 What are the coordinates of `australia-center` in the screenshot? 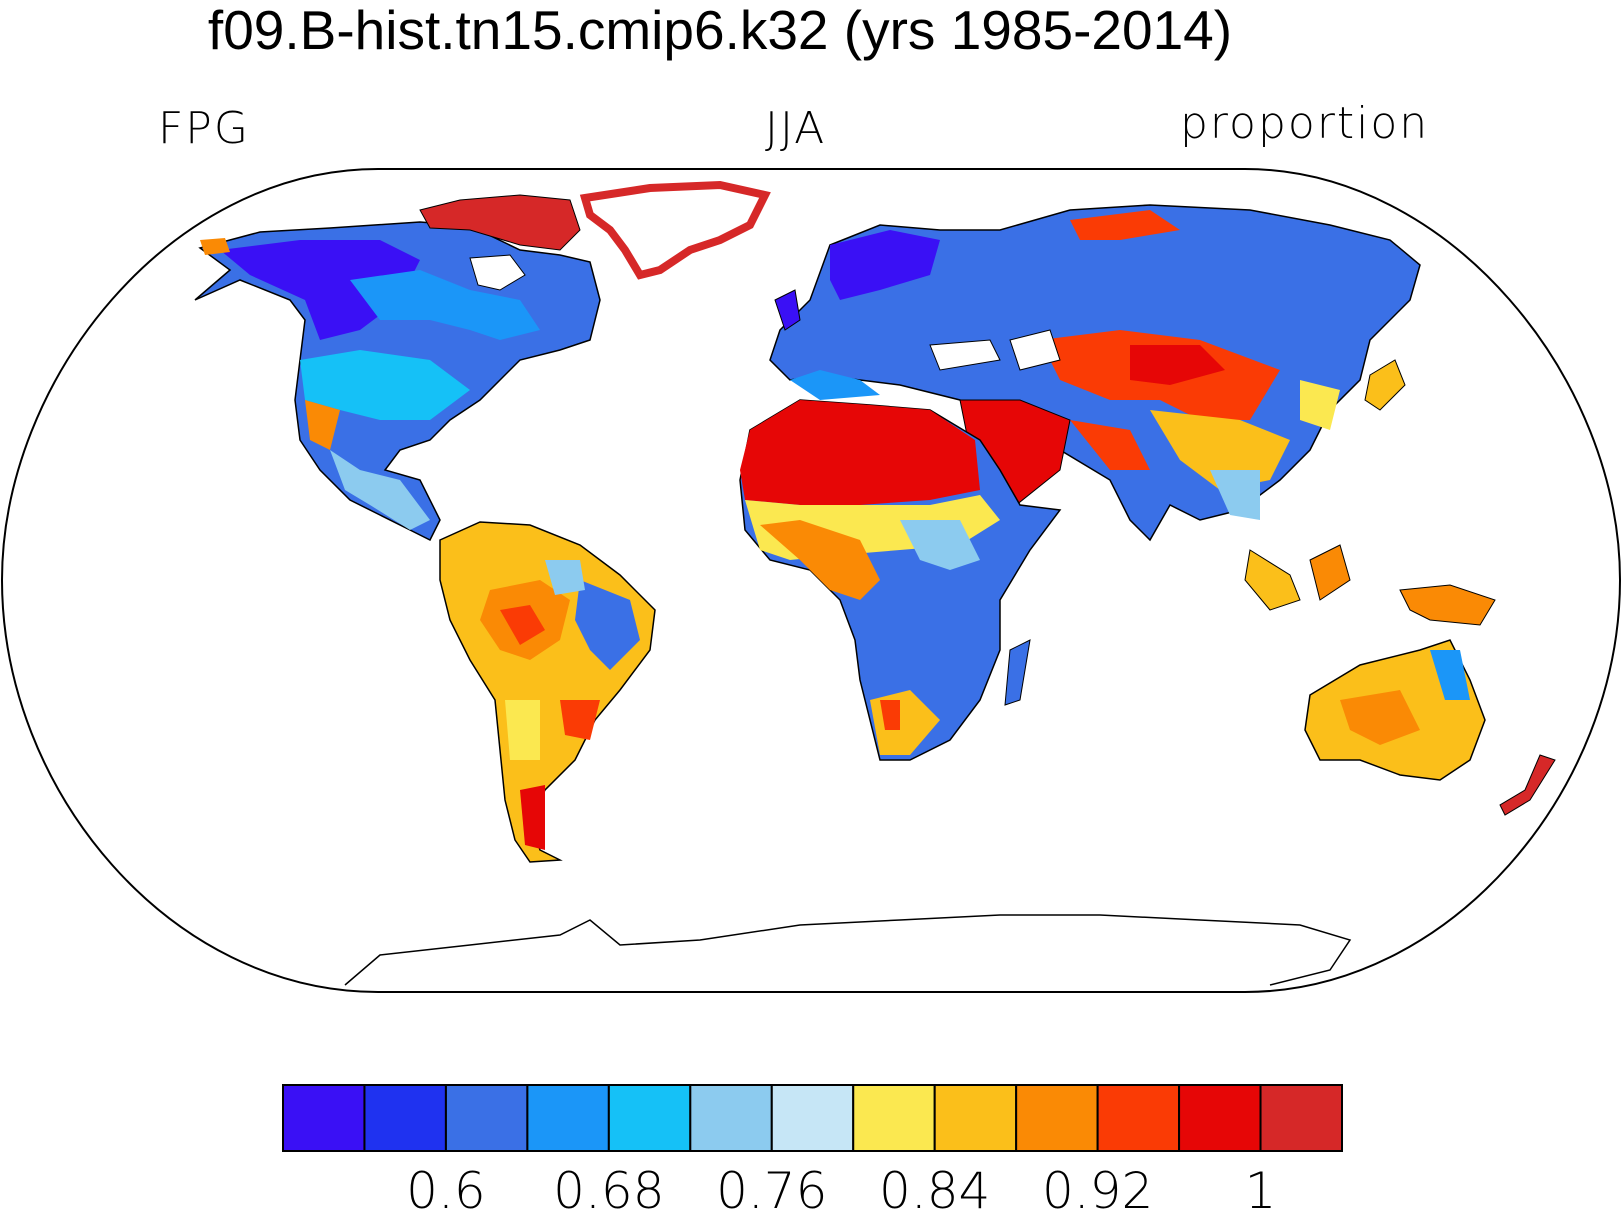 It's located at (1380, 717).